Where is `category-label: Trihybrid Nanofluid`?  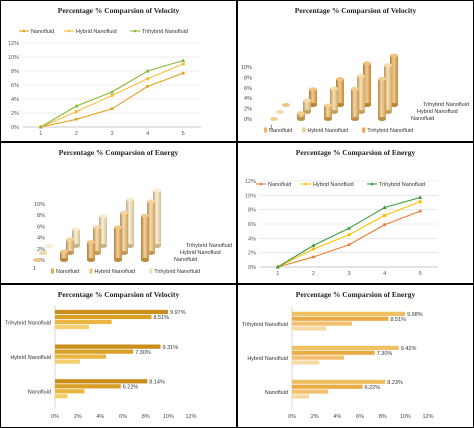 category-label: Trihybrid Nanofluid is located at coordinates (28, 323).